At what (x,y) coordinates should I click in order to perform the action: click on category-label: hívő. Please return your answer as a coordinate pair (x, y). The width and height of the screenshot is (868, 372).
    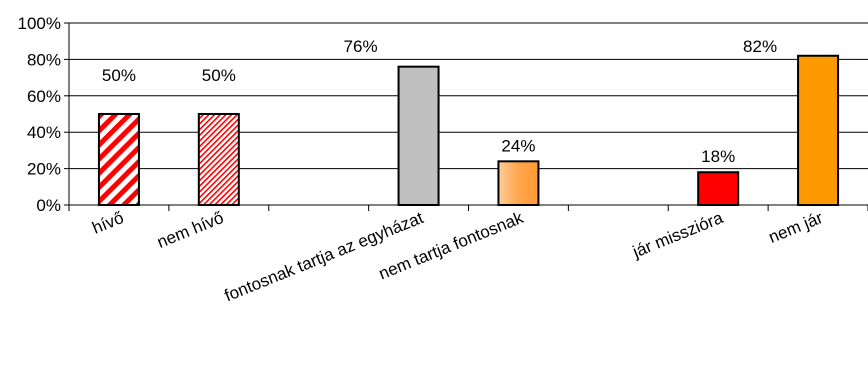
    Looking at the image, I should click on (108, 223).